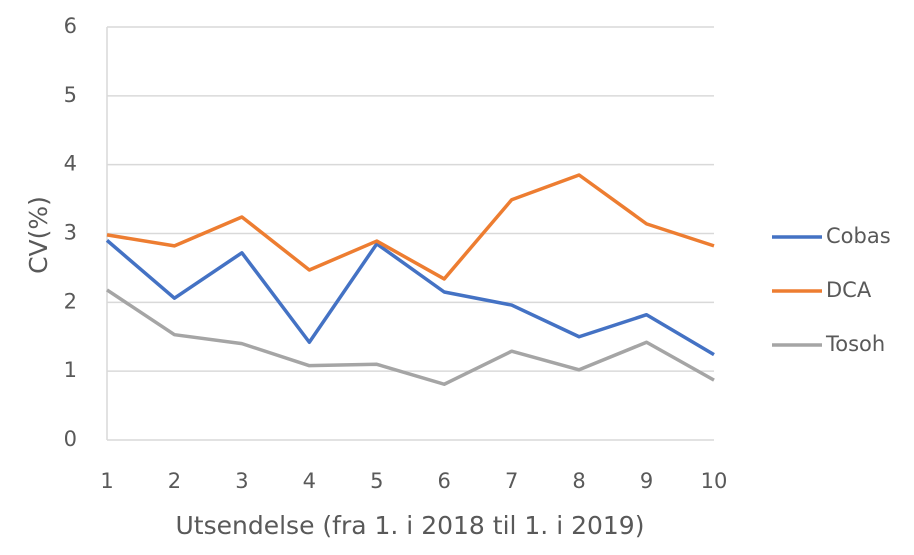  I want to click on y-tick-label: 2, so click(70, 301).